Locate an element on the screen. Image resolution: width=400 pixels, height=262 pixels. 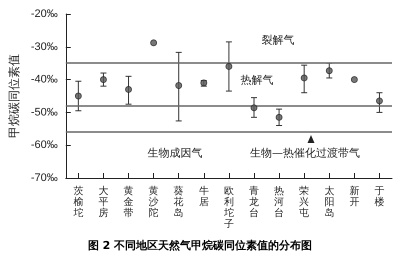
x-tick-label: 青龙台 is located at coordinates (253, 202).